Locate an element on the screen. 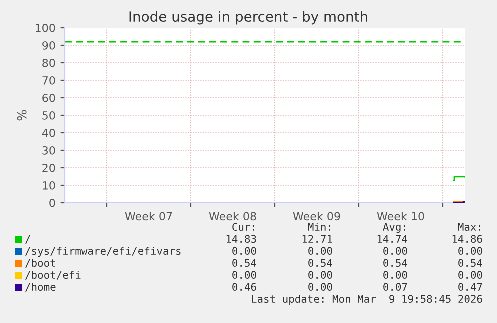  x-tick-label: Week 10 is located at coordinates (400, 216).